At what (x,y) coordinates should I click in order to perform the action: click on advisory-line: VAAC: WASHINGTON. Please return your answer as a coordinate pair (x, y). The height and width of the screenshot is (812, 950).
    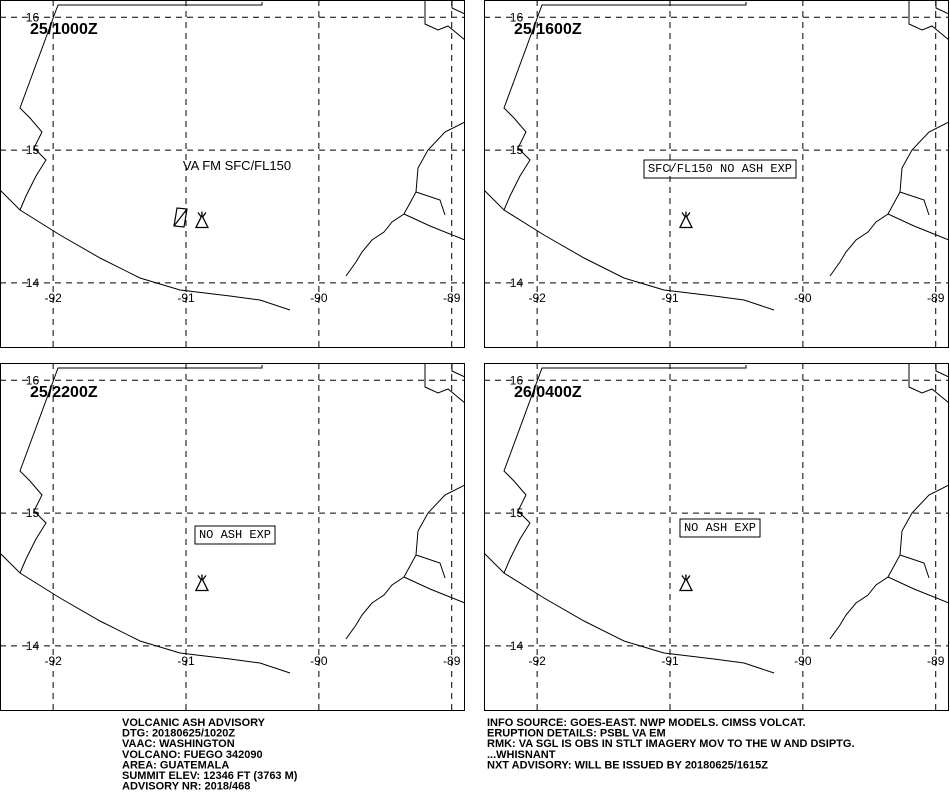
    Looking at the image, I should click on (178, 744).